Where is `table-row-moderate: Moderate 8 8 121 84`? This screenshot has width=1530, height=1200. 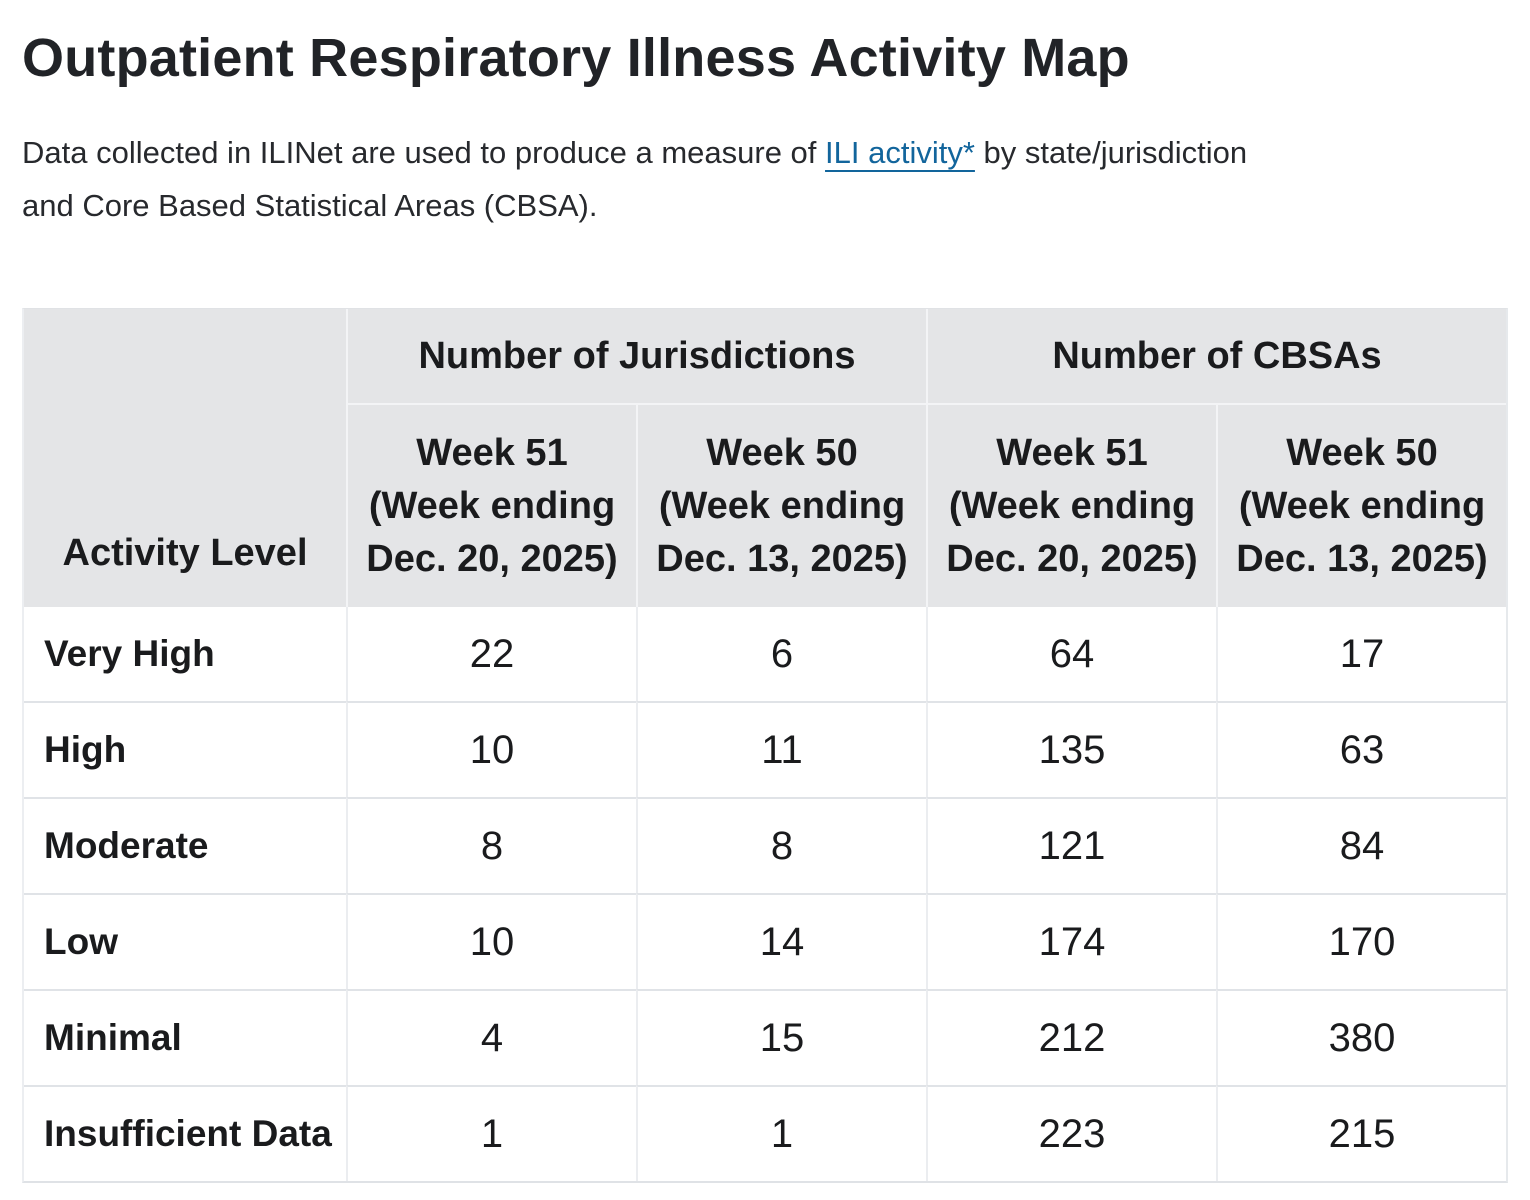 table-row-moderate: Moderate 8 8 121 84 is located at coordinates (765, 845).